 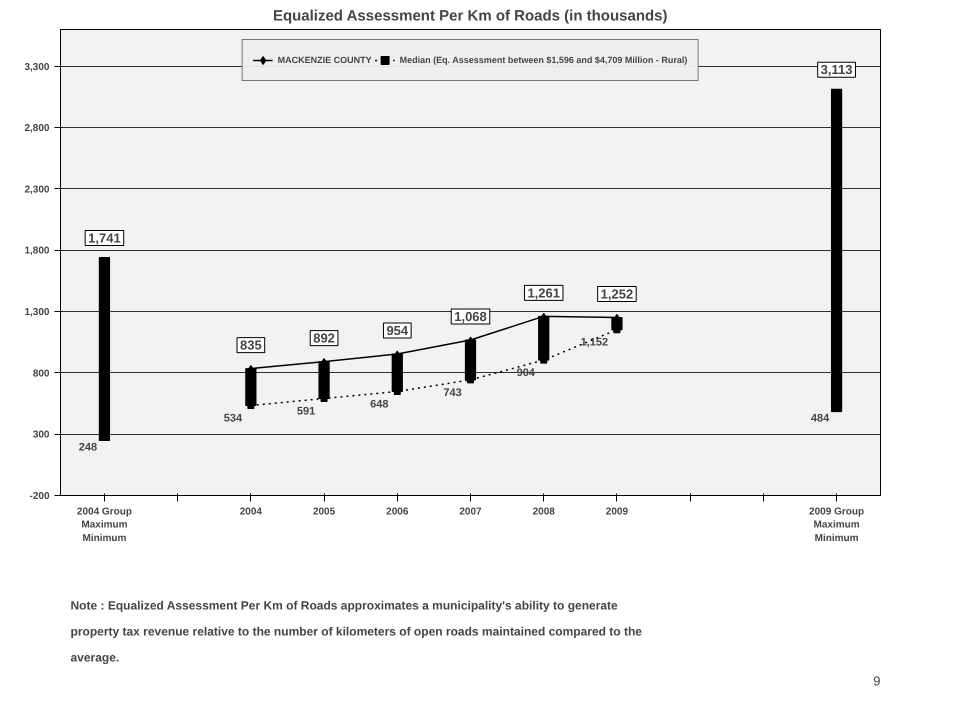 I want to click on annotation: 484, so click(x=820, y=418).